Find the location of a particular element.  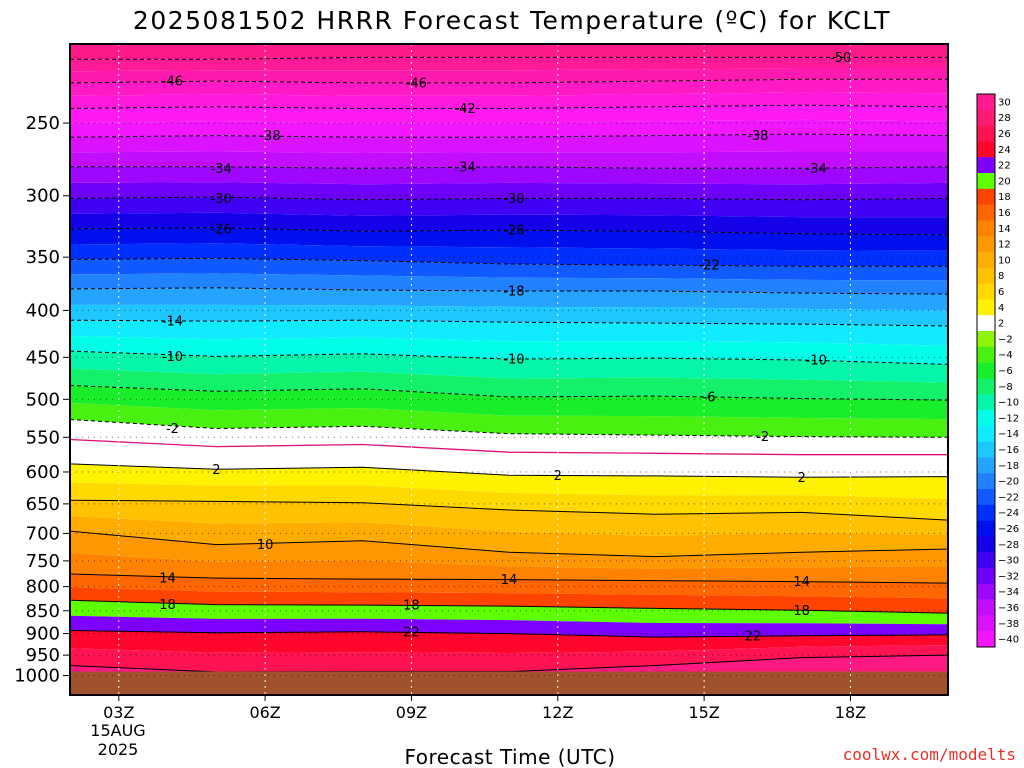

x-tick-label: 15Z is located at coordinates (703, 712).